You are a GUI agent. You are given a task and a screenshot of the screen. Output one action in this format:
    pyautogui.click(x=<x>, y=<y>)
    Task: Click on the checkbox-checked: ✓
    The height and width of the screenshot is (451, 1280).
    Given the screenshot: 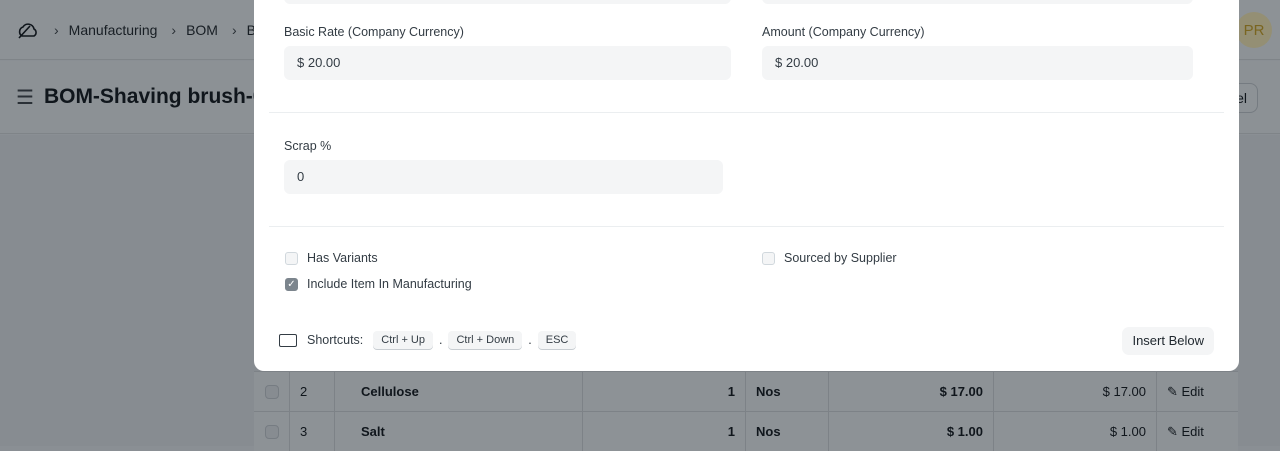 What is the action you would take?
    pyautogui.click(x=291, y=284)
    